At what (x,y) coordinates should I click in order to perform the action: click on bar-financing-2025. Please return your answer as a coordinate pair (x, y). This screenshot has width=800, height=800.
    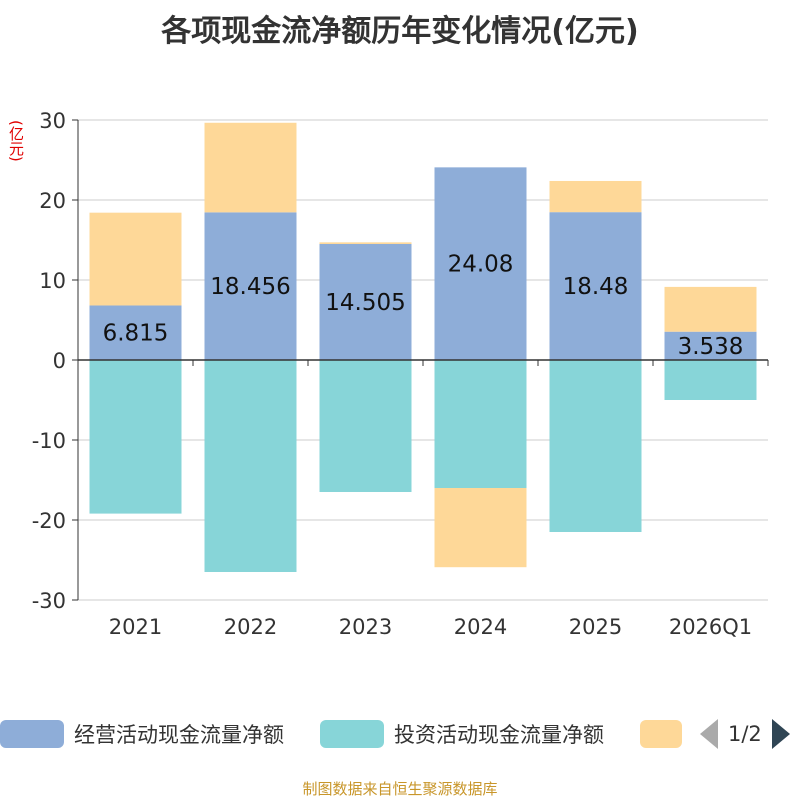
    Looking at the image, I should click on (595, 196).